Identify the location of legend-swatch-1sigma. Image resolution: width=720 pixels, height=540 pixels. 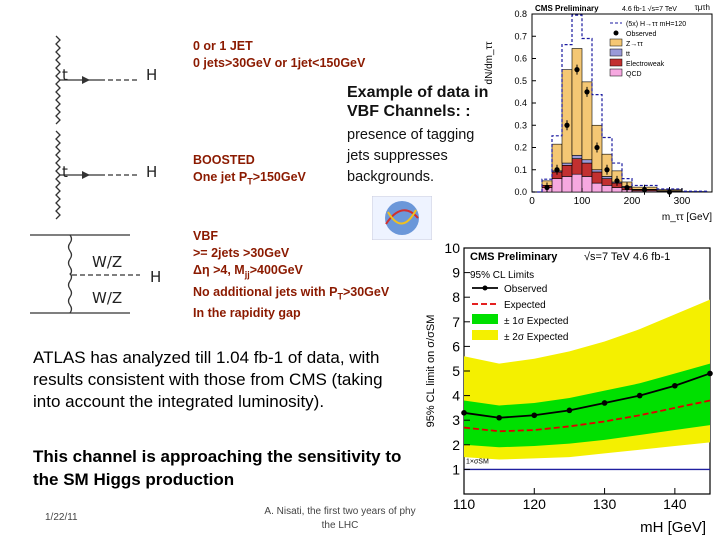
(485, 319).